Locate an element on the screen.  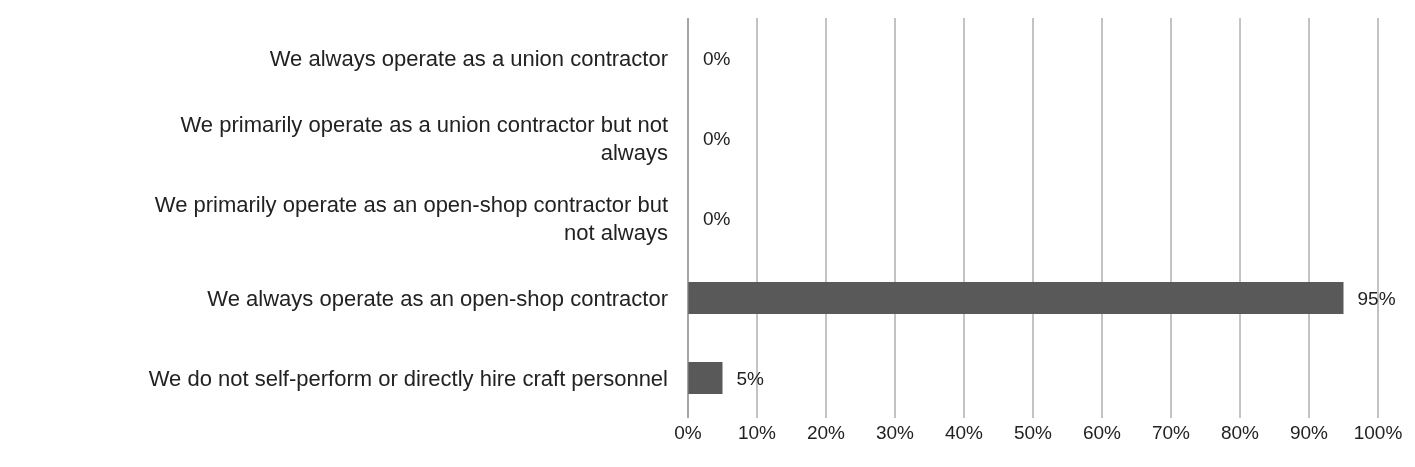
x-tick-label: 40% is located at coordinates (964, 433).